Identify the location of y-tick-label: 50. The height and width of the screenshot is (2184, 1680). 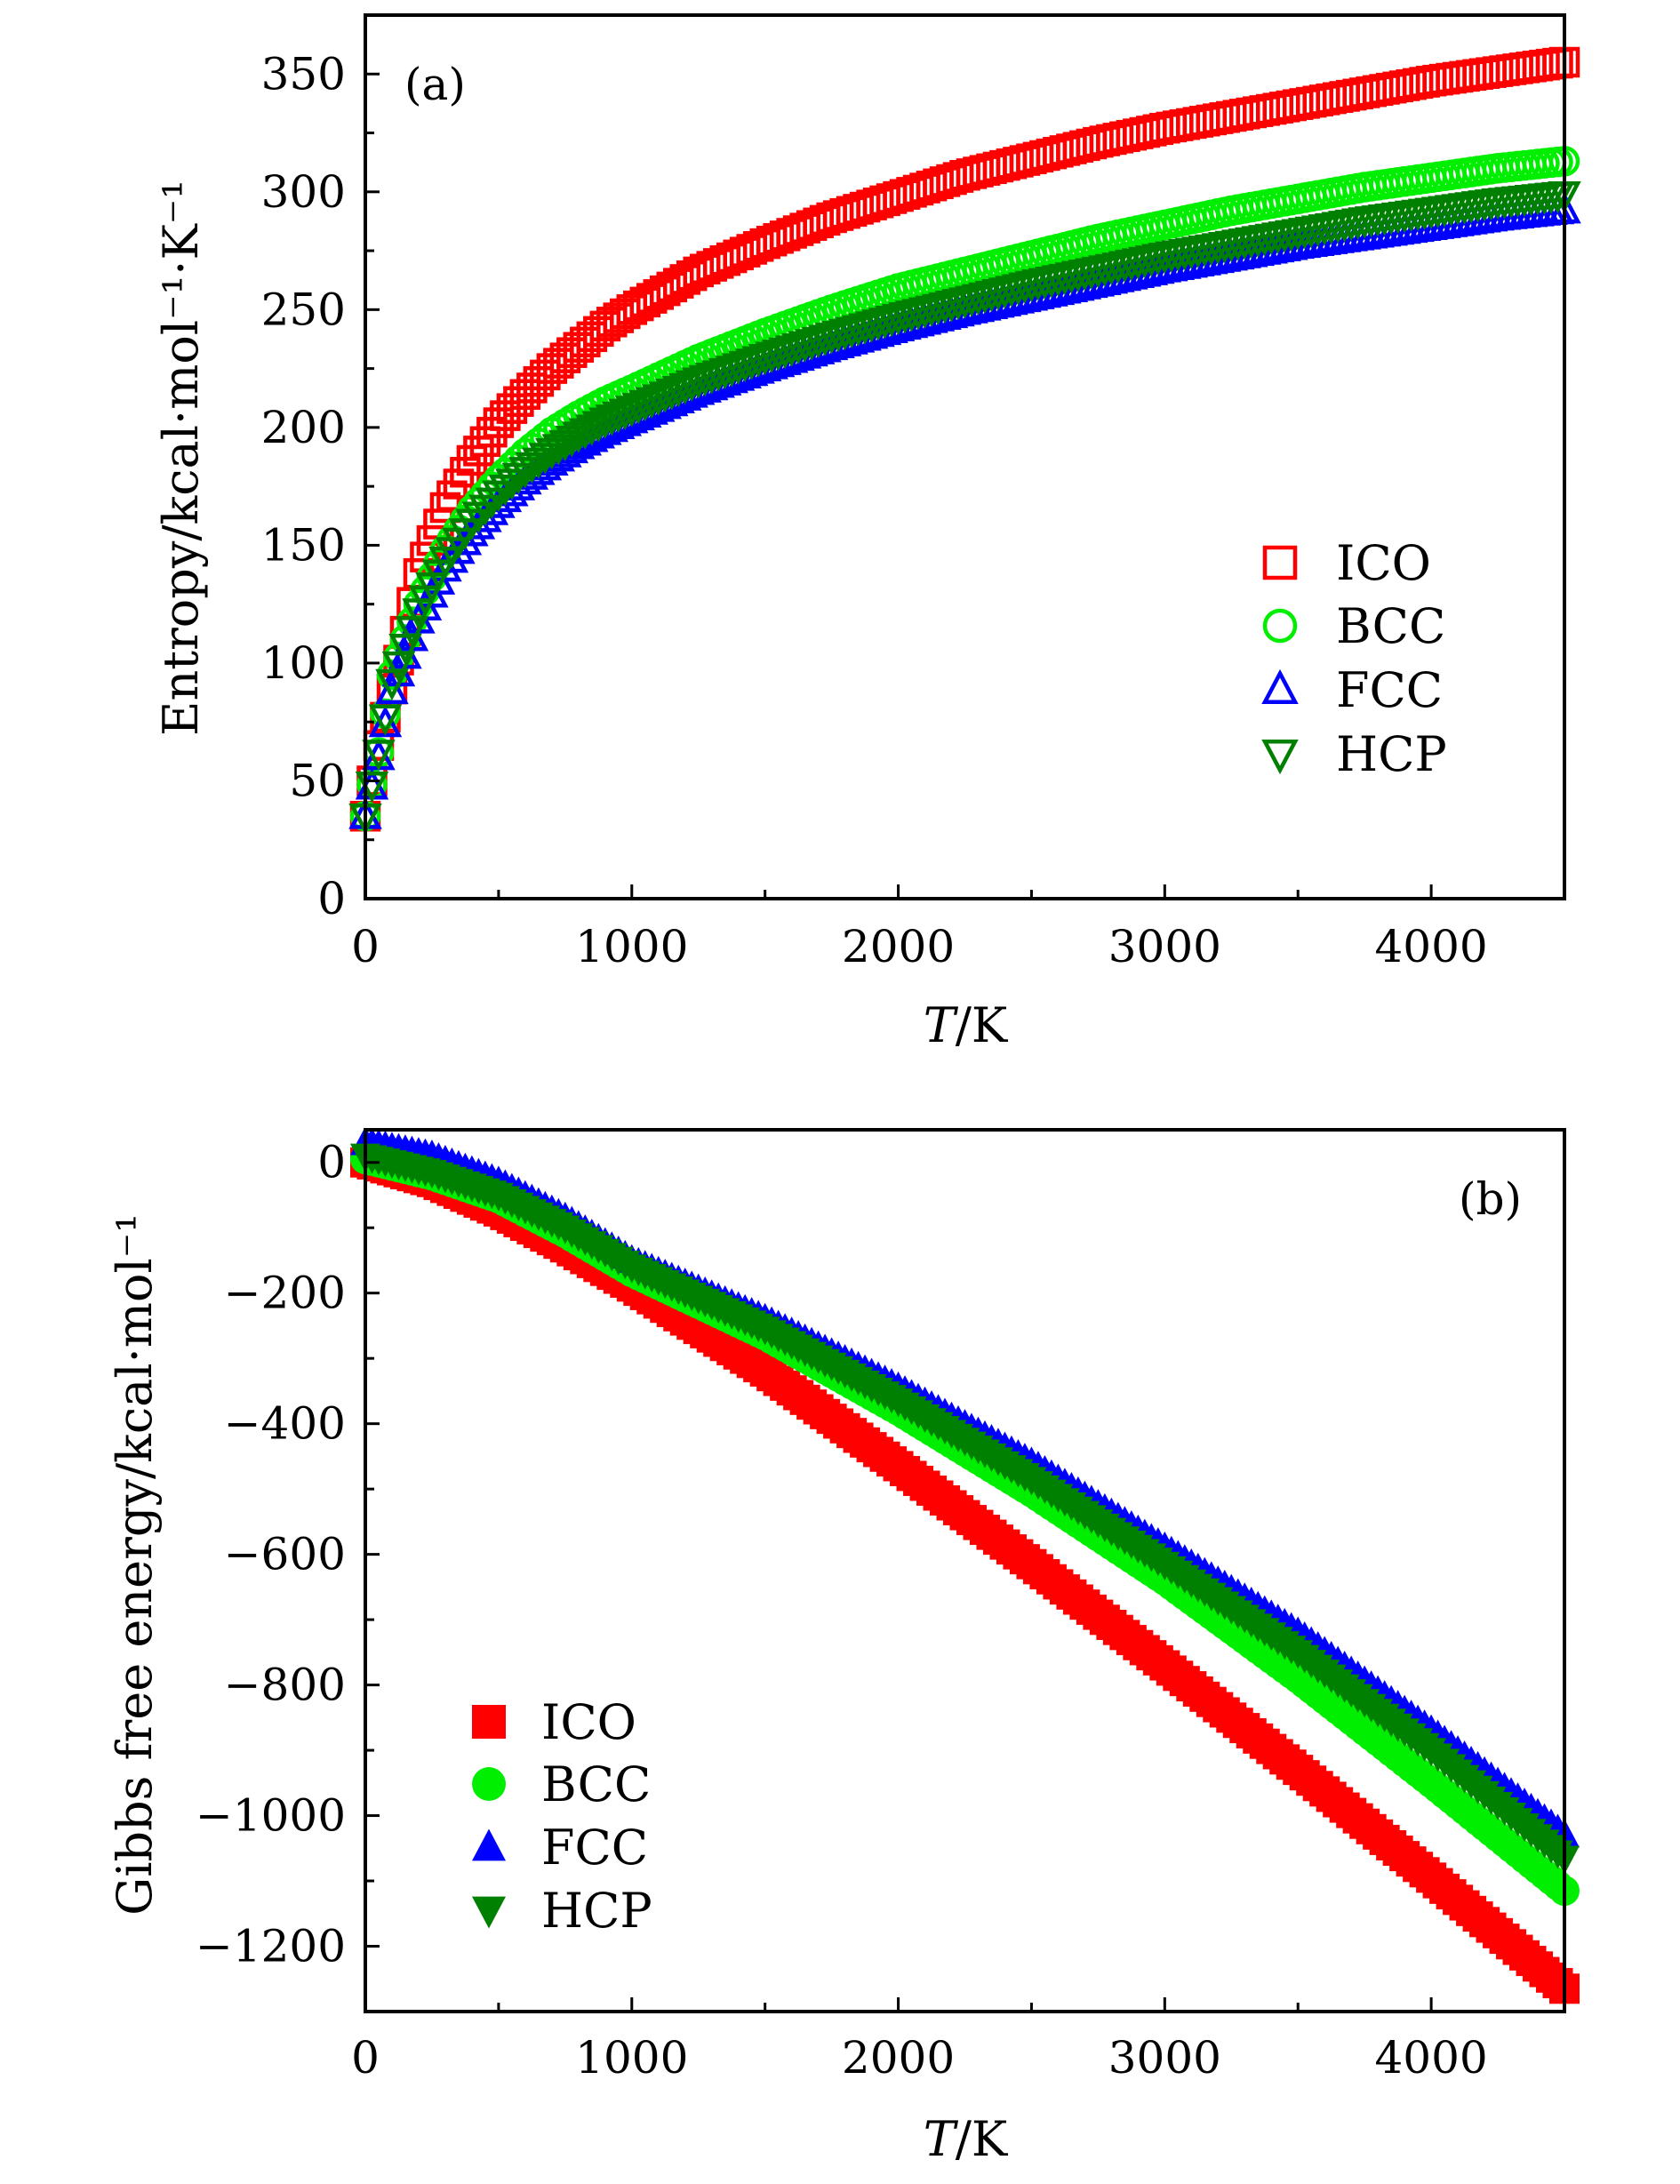
(317, 780).